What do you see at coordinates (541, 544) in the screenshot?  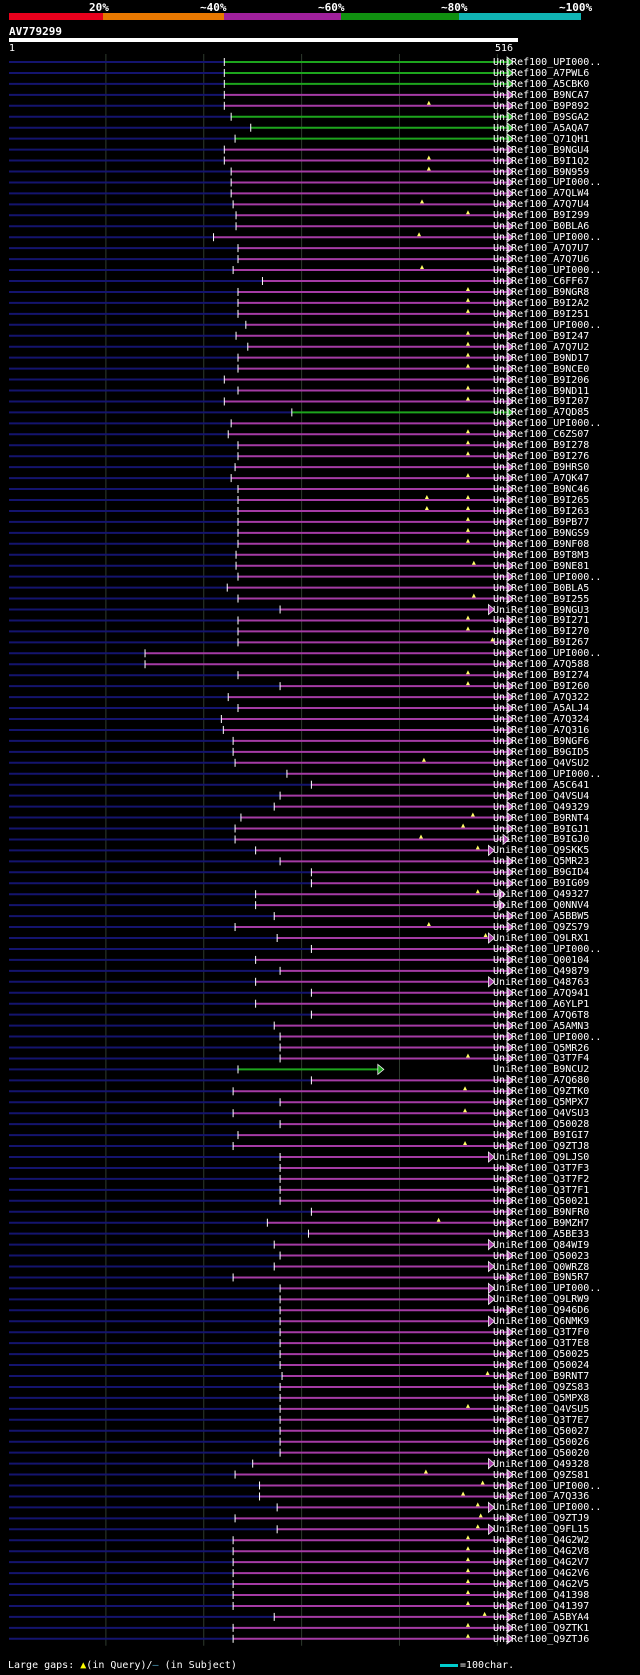 I see `hit-label: UniRef100_B9NF08` at bounding box center [541, 544].